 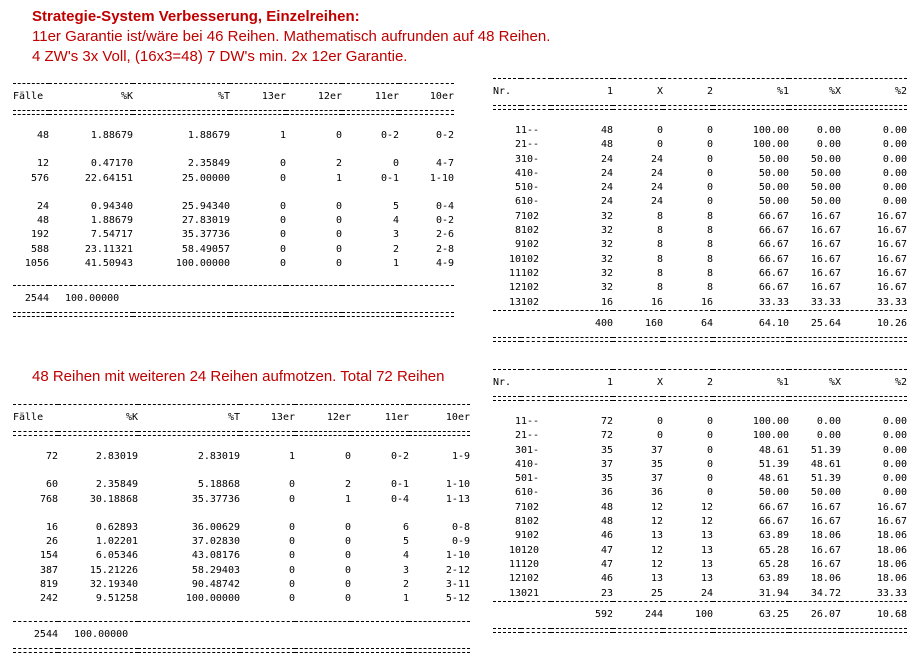 I want to click on table-row: 12 102 46 13 13 63.89 18.06 18.06, so click(x=700, y=579).